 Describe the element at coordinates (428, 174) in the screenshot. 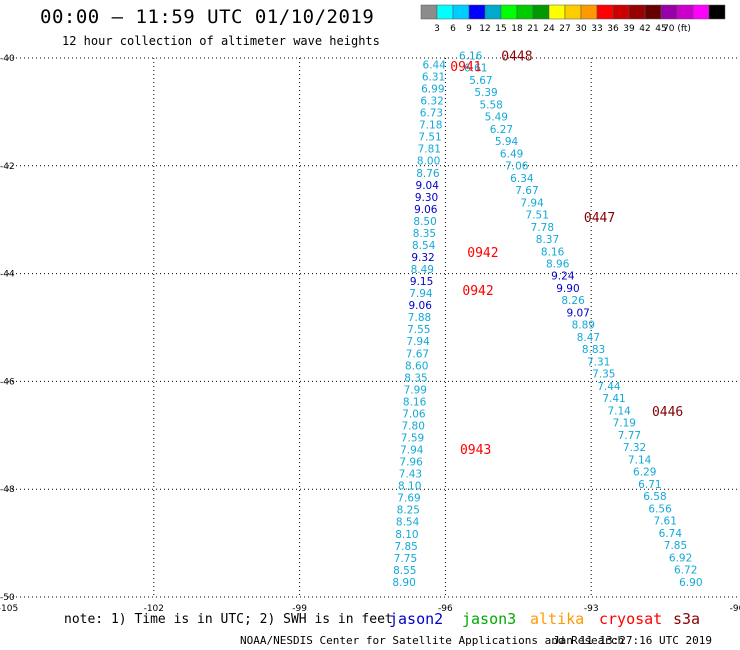

I see `wave-height-label: 8.76` at that location.